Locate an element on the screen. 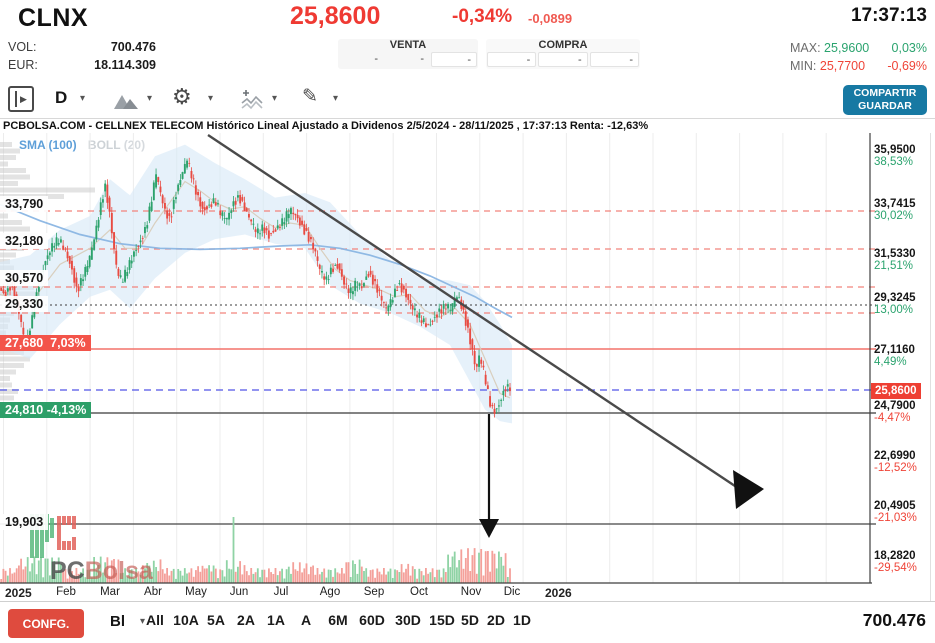  timeframe-caret-icon: ▾ is located at coordinates (83, 98).